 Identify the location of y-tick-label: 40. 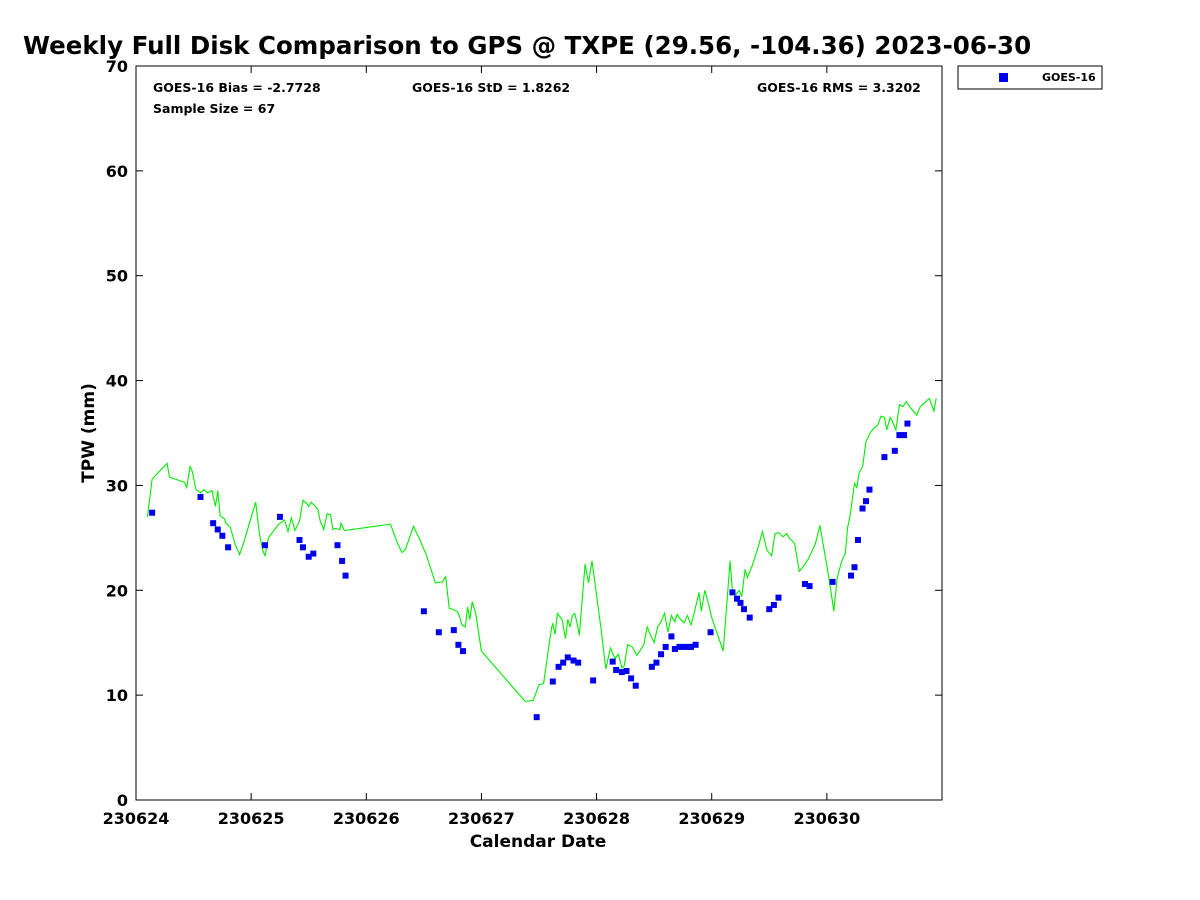
(117, 381).